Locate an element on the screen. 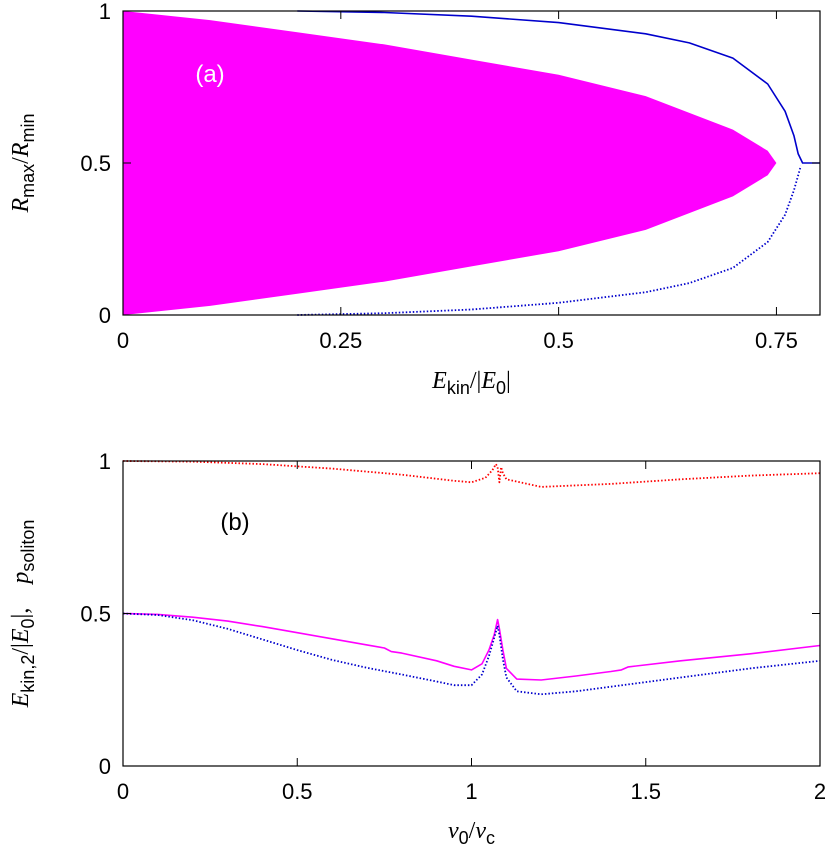 This screenshot has height=848, width=830. label-part-var: v is located at coordinates (453, 831).